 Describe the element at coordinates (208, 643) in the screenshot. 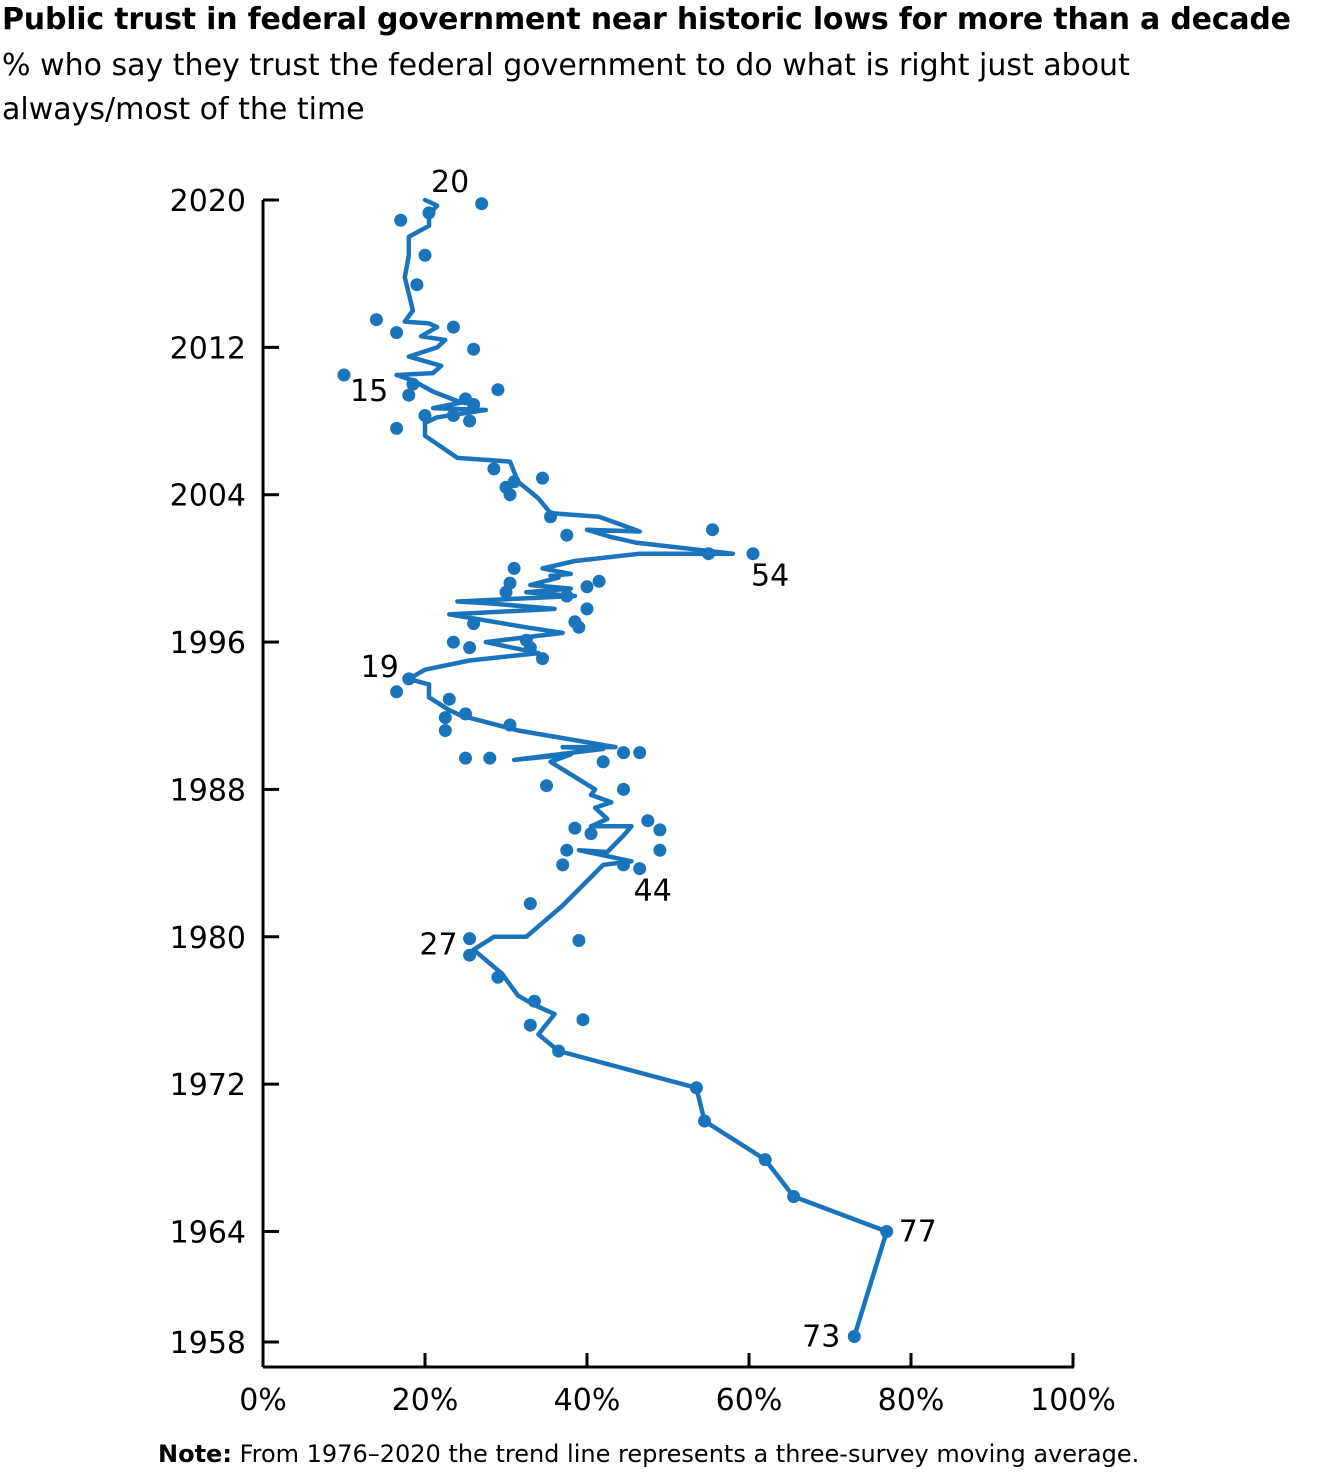

I see `y-tick-label: 1996` at that location.